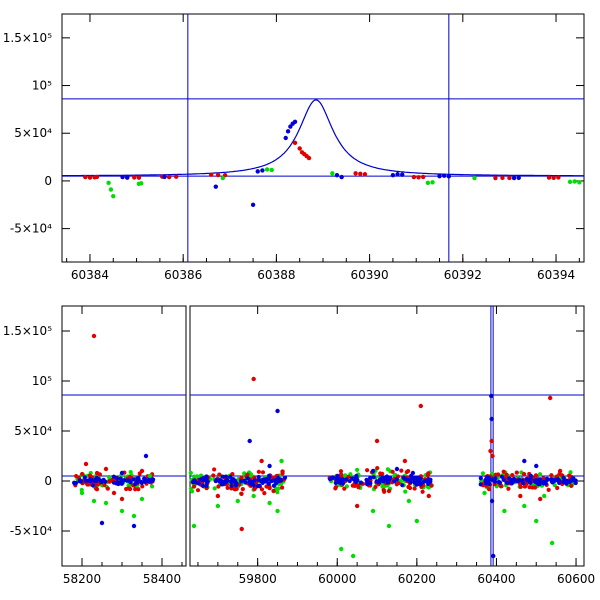 The height and width of the screenshot is (600, 600). Describe the element at coordinates (370, 275) in the screenshot. I see `top-x-tick-label: 60390` at that location.